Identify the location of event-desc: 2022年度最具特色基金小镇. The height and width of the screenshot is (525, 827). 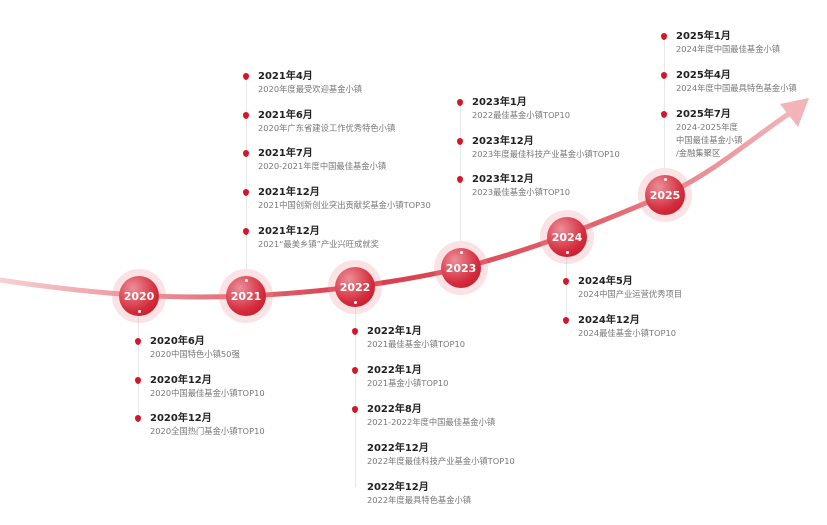
(419, 500).